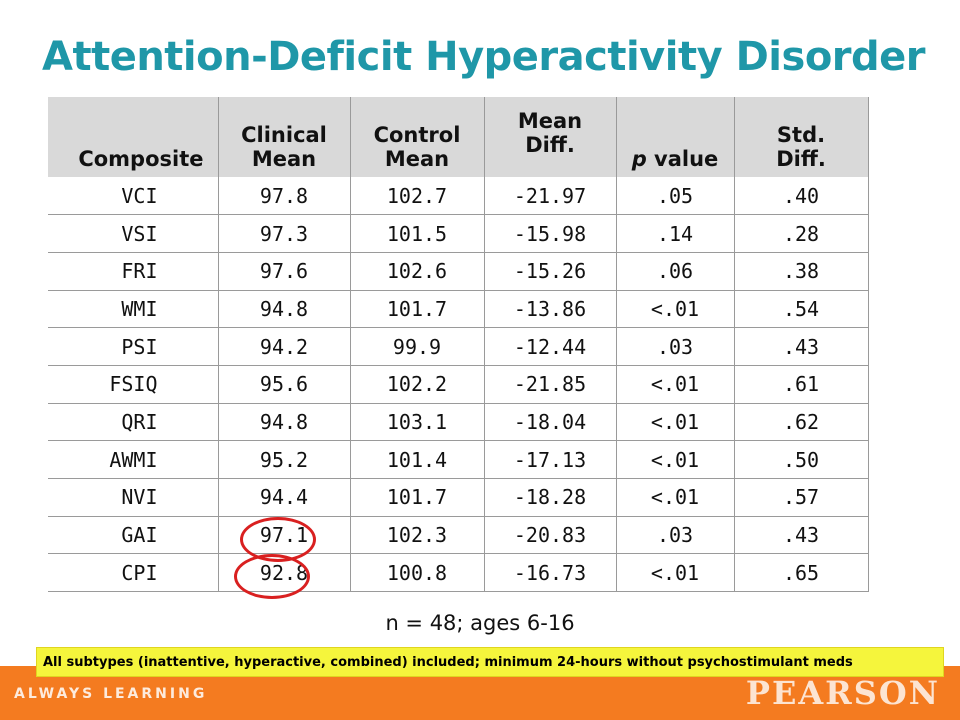 The image size is (960, 720). What do you see at coordinates (141, 159) in the screenshot?
I see `header-composite-label: Composite` at bounding box center [141, 159].